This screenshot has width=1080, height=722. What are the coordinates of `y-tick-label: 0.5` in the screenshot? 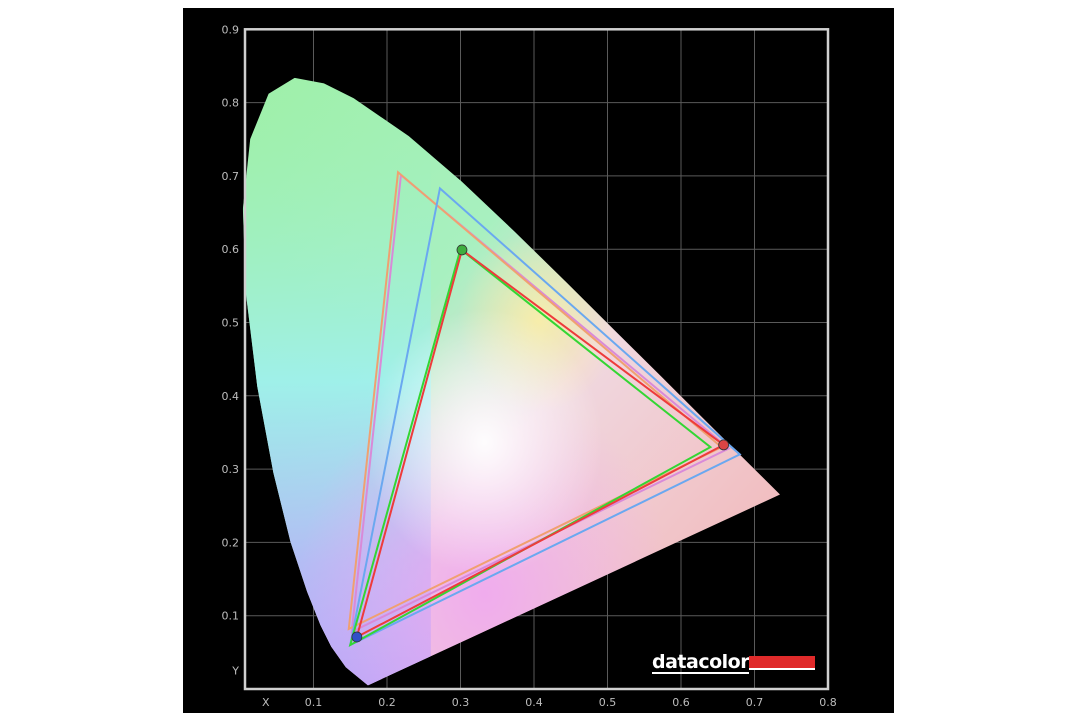 It's located at (231, 323).